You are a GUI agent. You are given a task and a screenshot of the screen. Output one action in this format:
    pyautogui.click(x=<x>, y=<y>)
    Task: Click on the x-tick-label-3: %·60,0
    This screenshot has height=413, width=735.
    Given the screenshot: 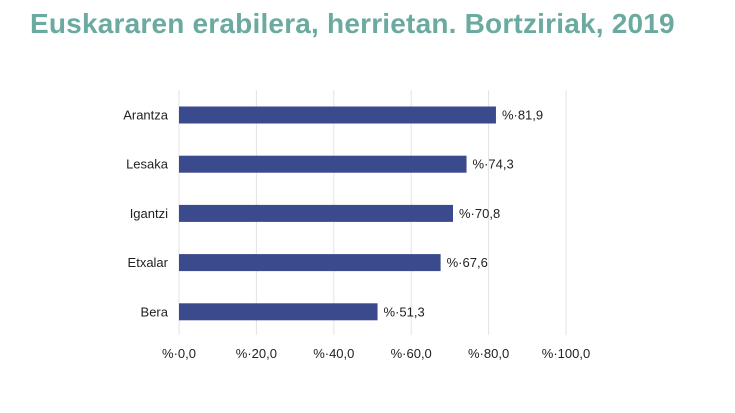 What is the action you would take?
    pyautogui.click(x=411, y=353)
    